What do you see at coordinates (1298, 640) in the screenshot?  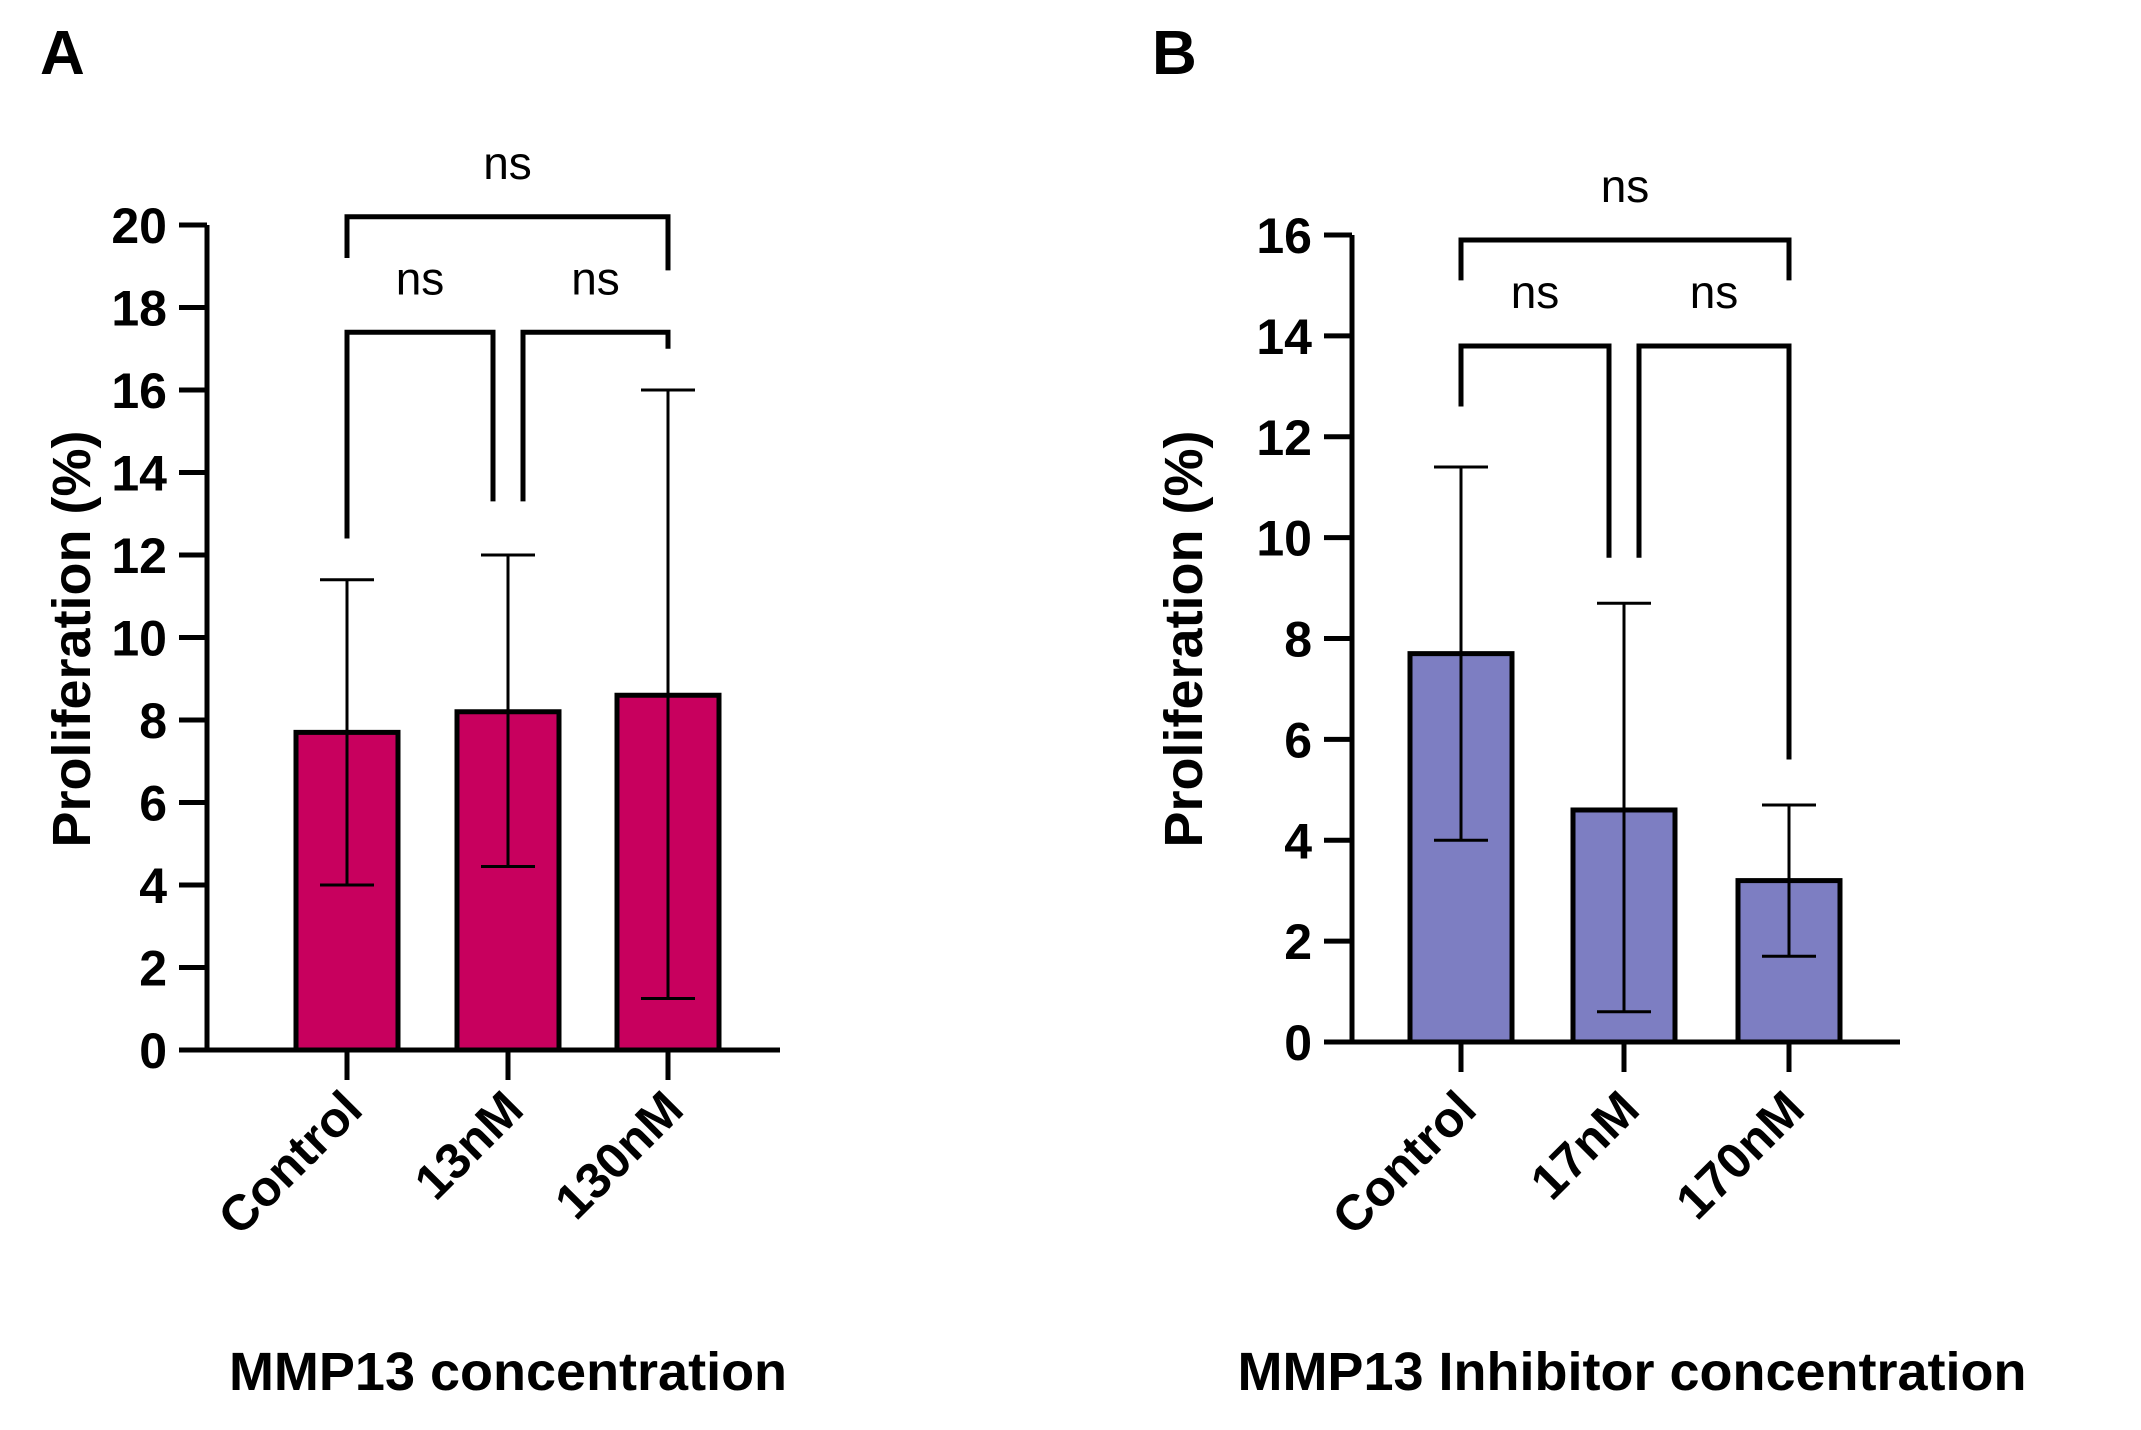 I see `panel-b-y-tick-label: 8` at bounding box center [1298, 640].